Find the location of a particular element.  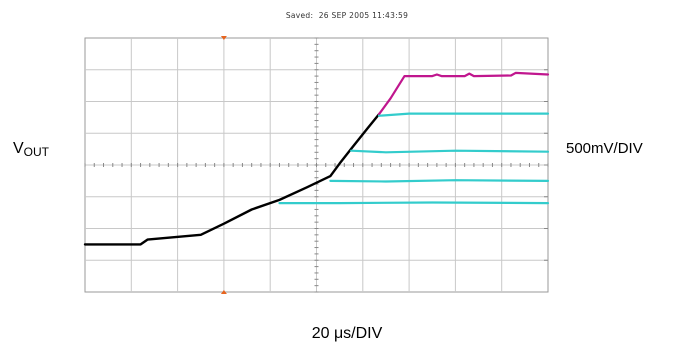

y-axis-label: VOUT is located at coordinates (31, 149).